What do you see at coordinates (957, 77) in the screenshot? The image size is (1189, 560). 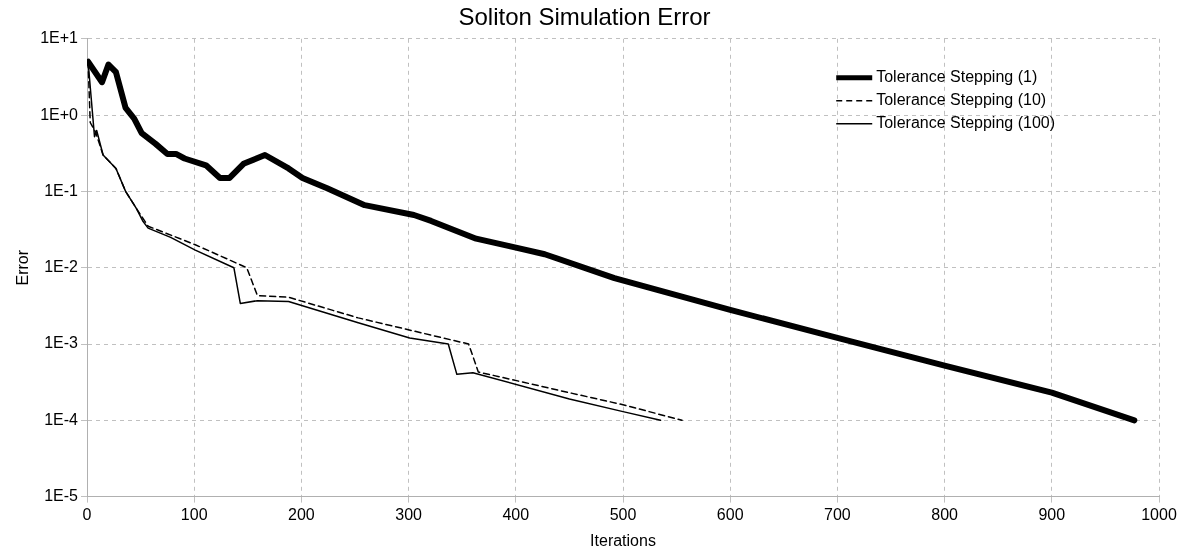 I see `legend-label: Tolerance Stepping (1)` at bounding box center [957, 77].